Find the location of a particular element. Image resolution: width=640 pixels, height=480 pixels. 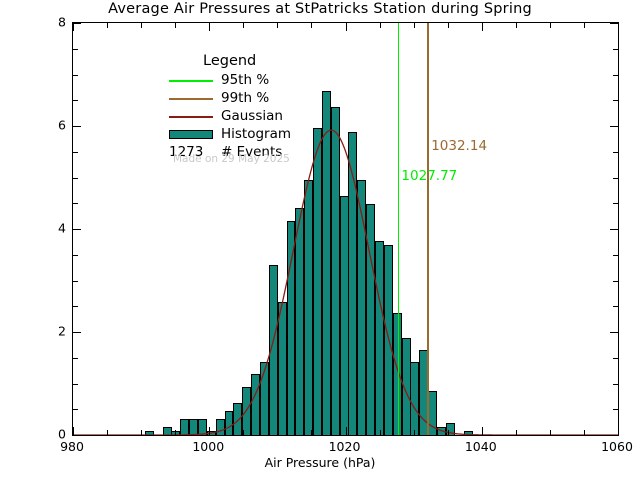

legend-item-label: Histogram is located at coordinates (256, 134).